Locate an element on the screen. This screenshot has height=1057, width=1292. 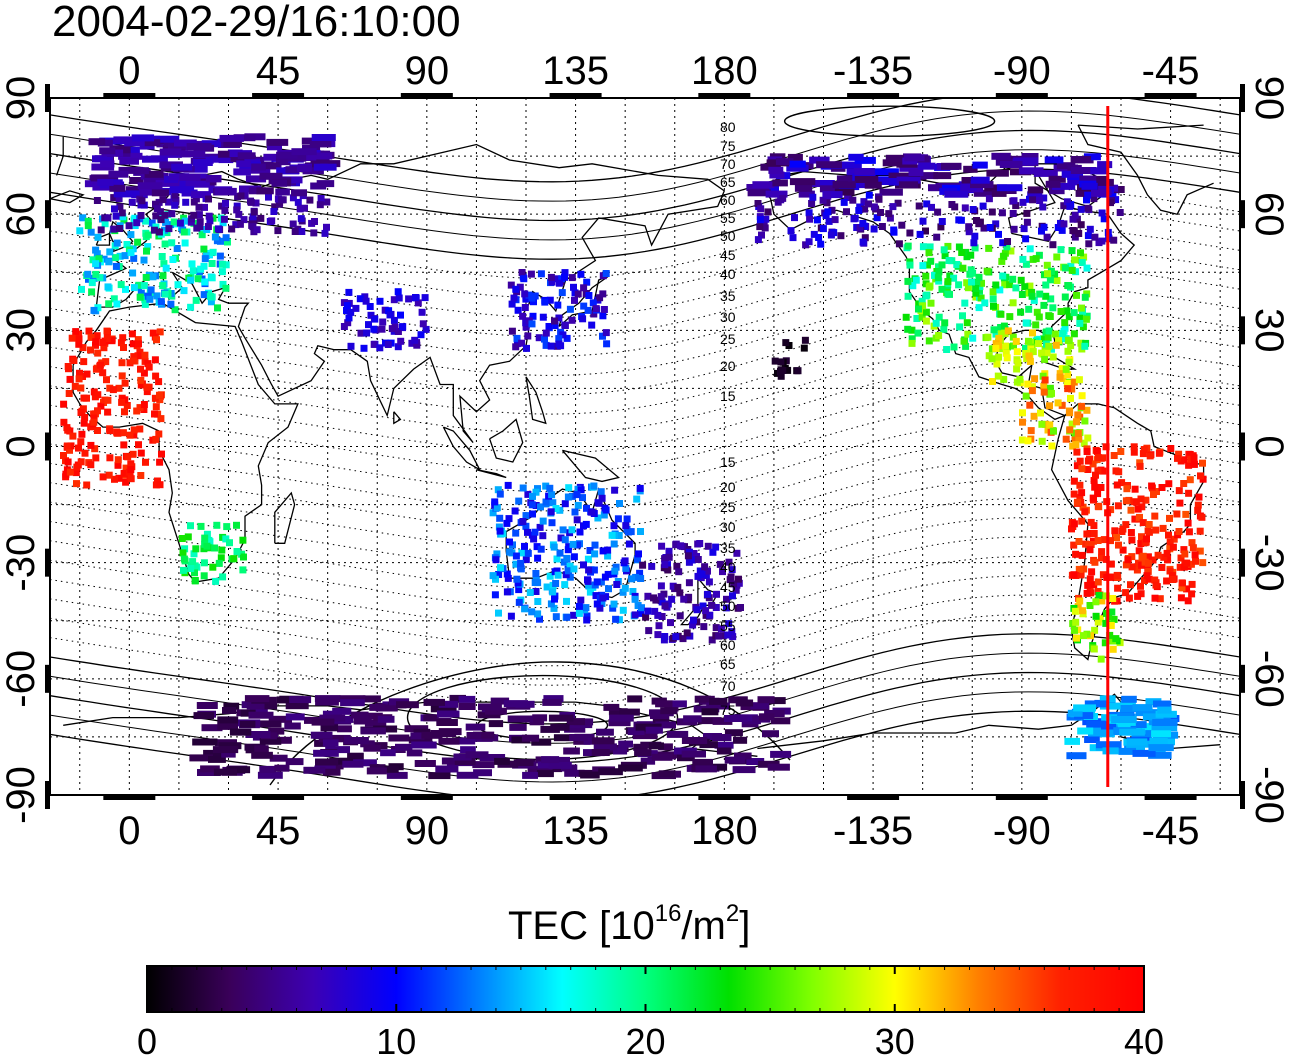
magnetic-latitude-label: 65 is located at coordinates (728, 664).